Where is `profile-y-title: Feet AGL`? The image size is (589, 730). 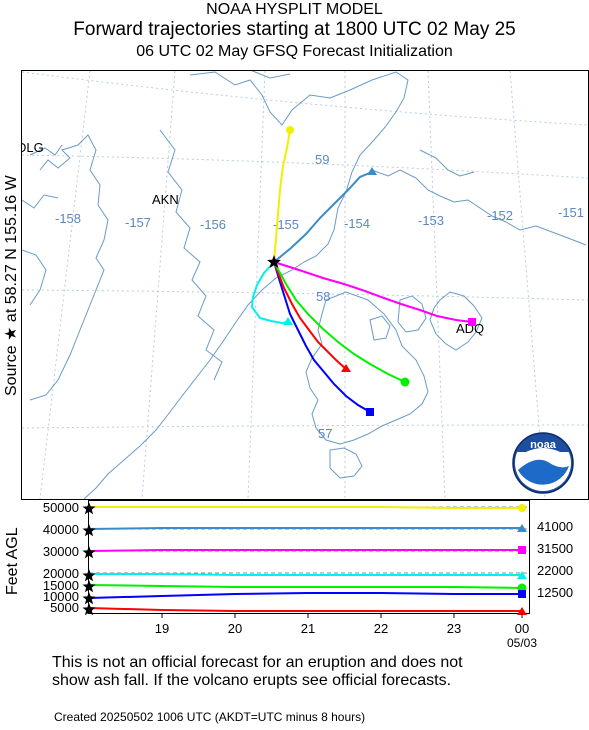
profile-y-title: Feet AGL is located at coordinates (11, 560).